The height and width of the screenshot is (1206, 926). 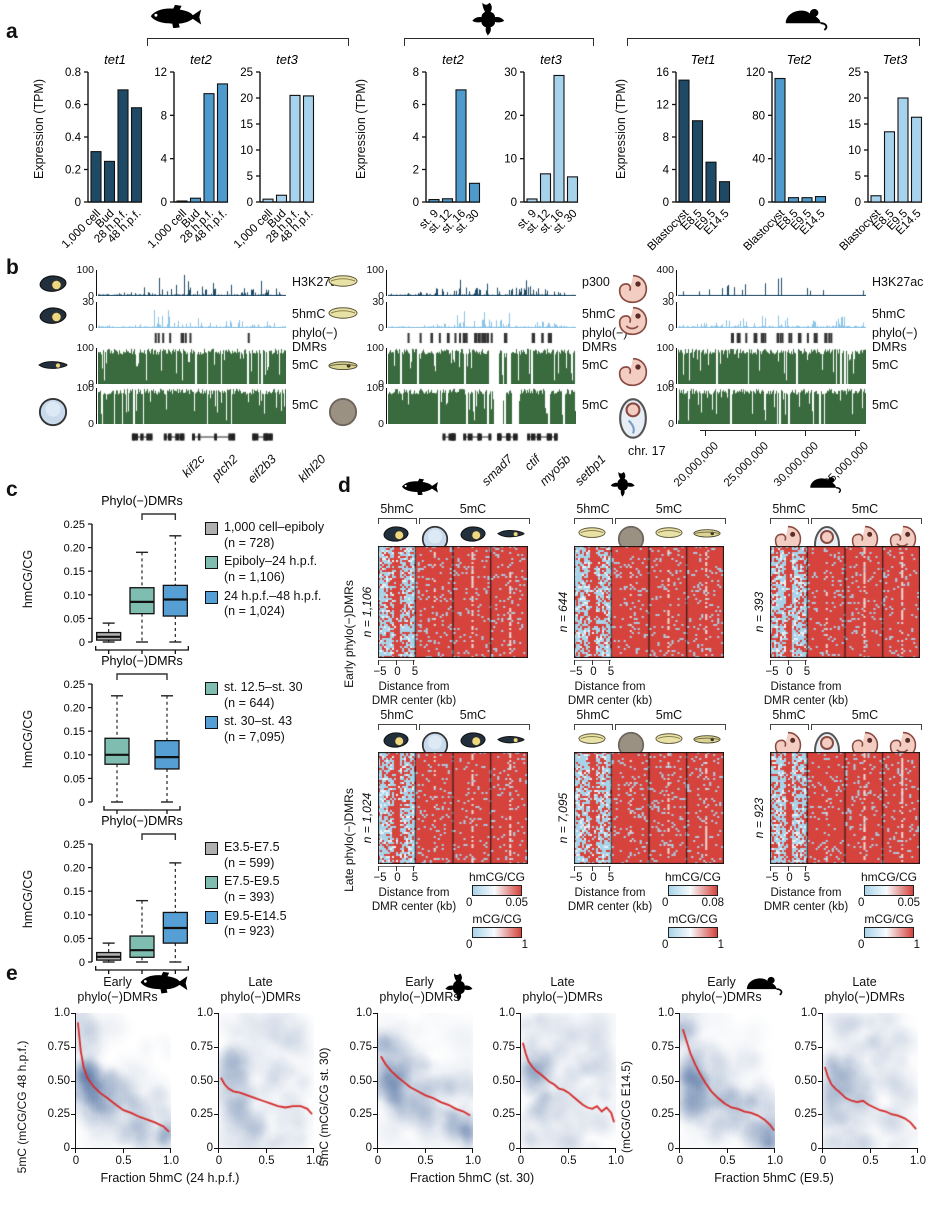 I want to click on track-5mC-frog, so click(x=482, y=366).